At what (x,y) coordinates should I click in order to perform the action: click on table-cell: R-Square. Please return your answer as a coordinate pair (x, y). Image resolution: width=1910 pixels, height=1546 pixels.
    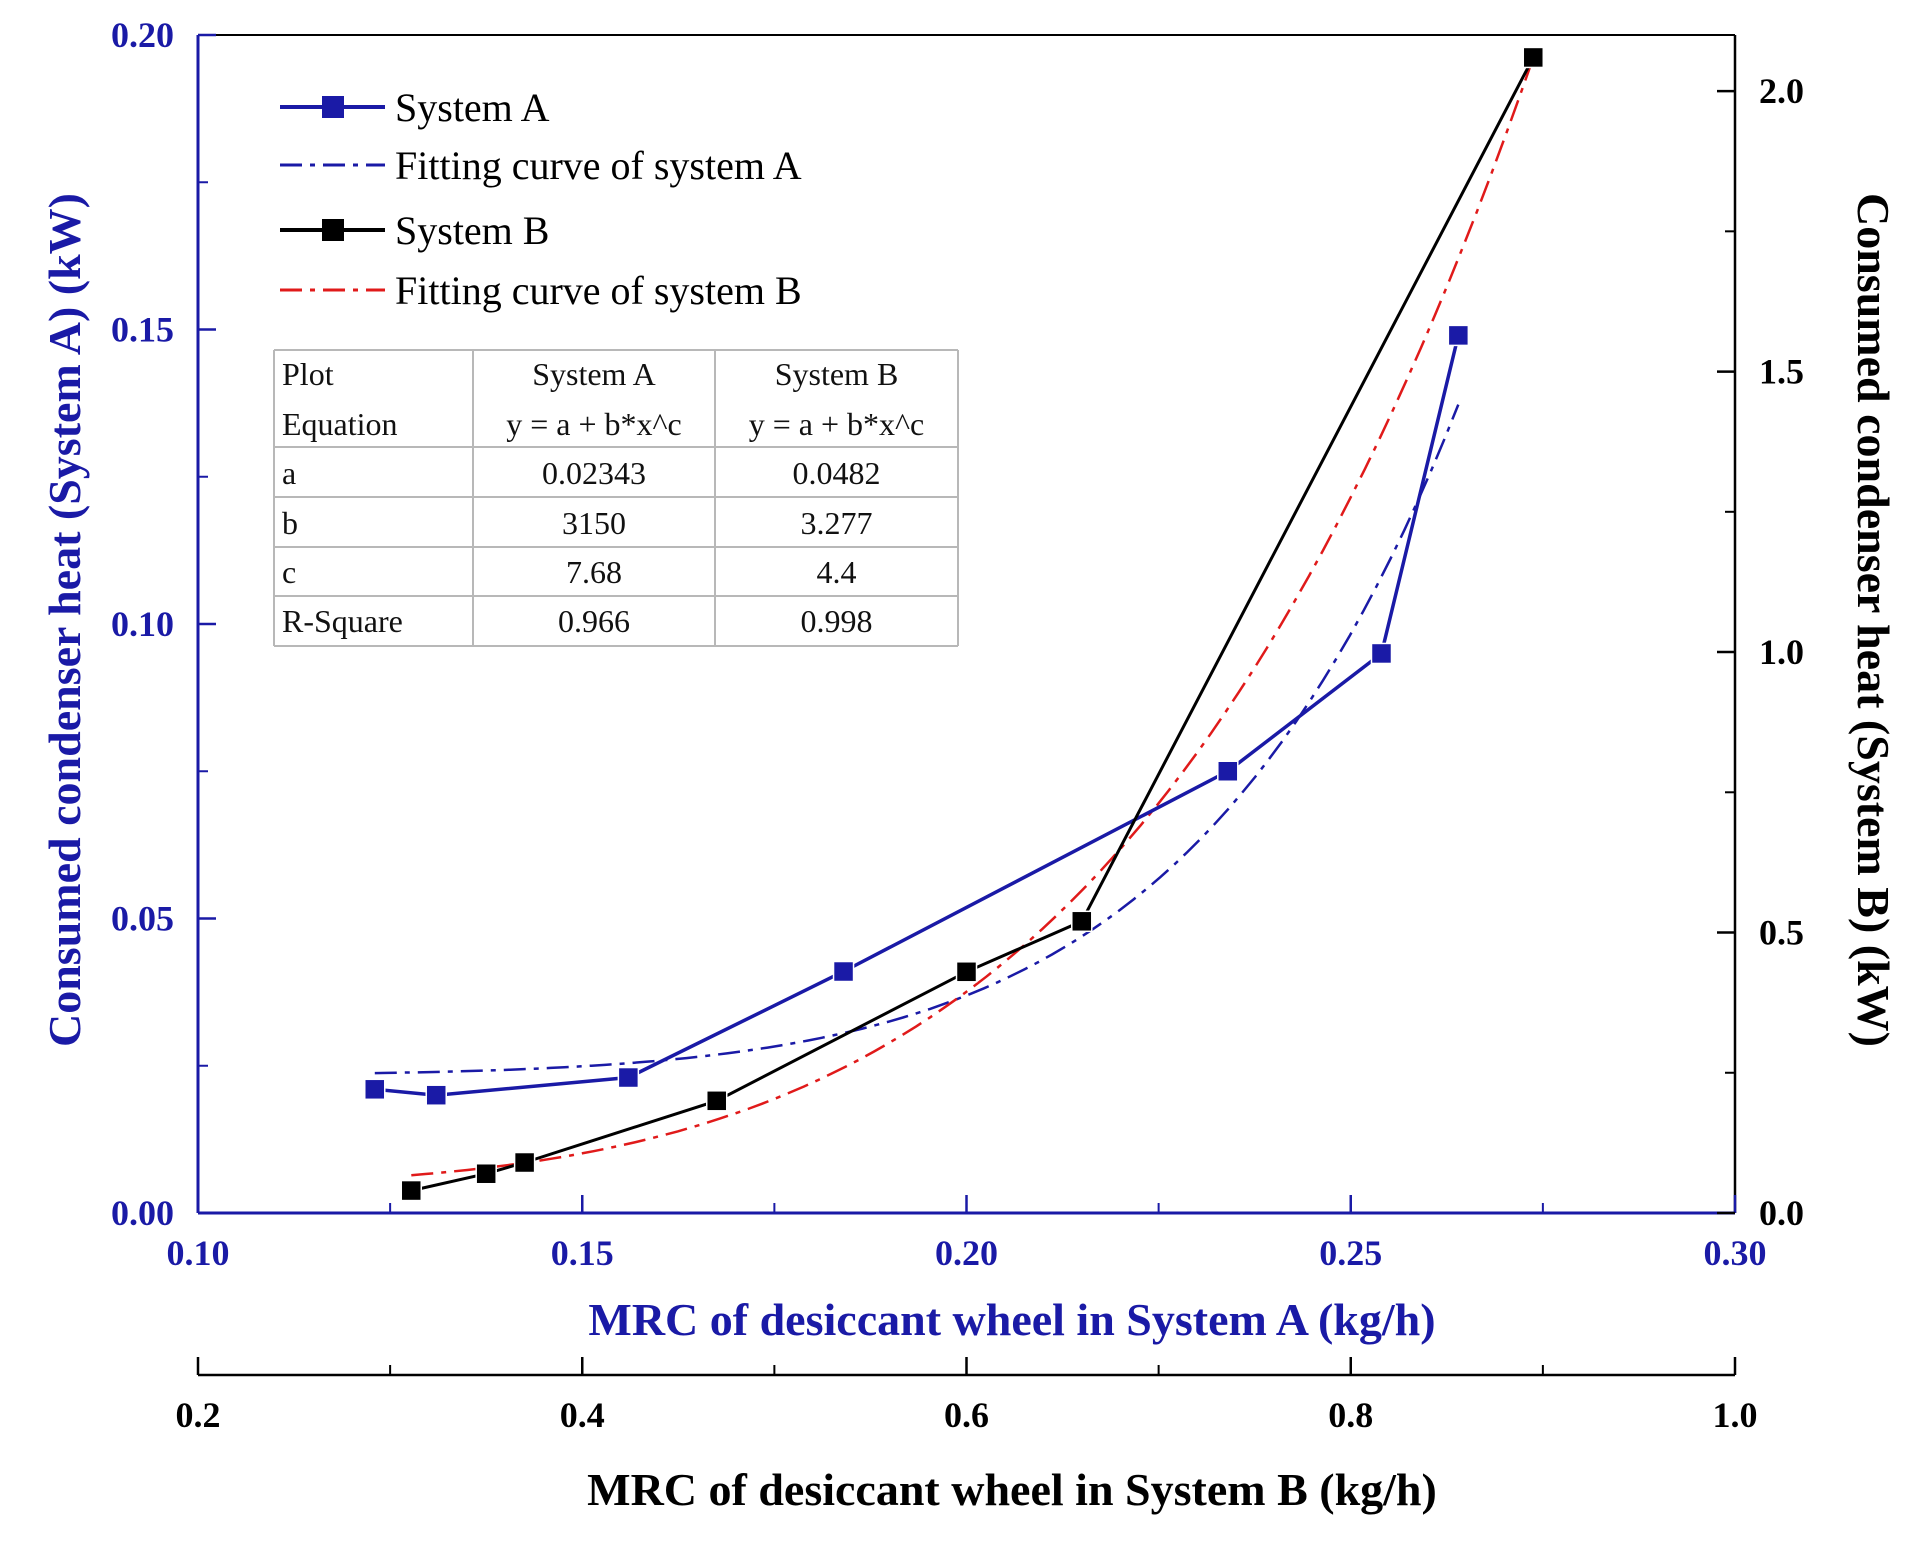
    Looking at the image, I should click on (342, 621).